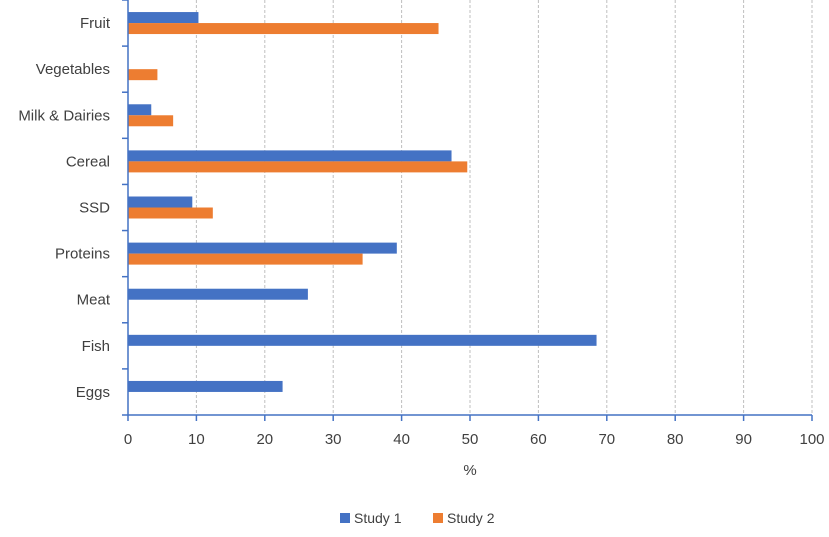 The image size is (829, 537). I want to click on category-label: Milk & Dairies, so click(64, 115).